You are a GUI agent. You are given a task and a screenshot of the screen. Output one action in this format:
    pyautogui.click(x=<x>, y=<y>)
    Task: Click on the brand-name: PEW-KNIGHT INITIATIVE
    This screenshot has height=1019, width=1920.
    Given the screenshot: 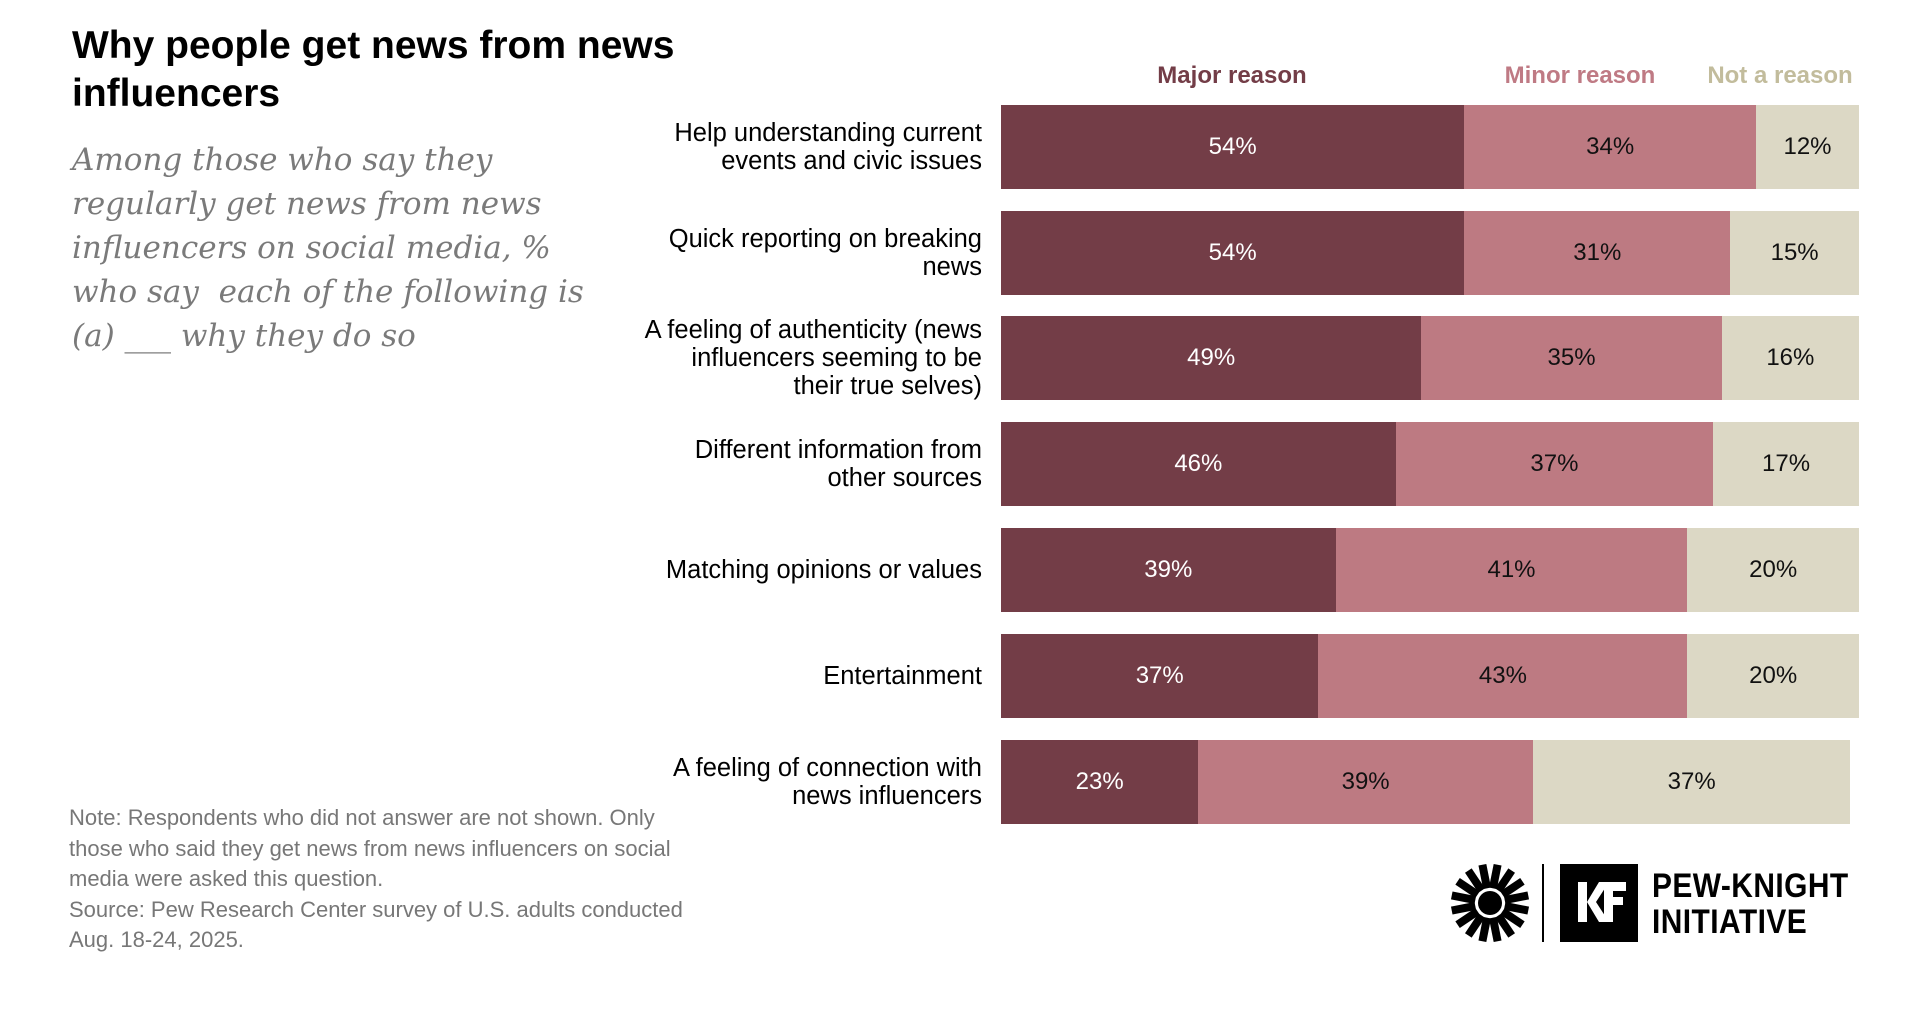 What is the action you would take?
    pyautogui.click(x=1750, y=904)
    